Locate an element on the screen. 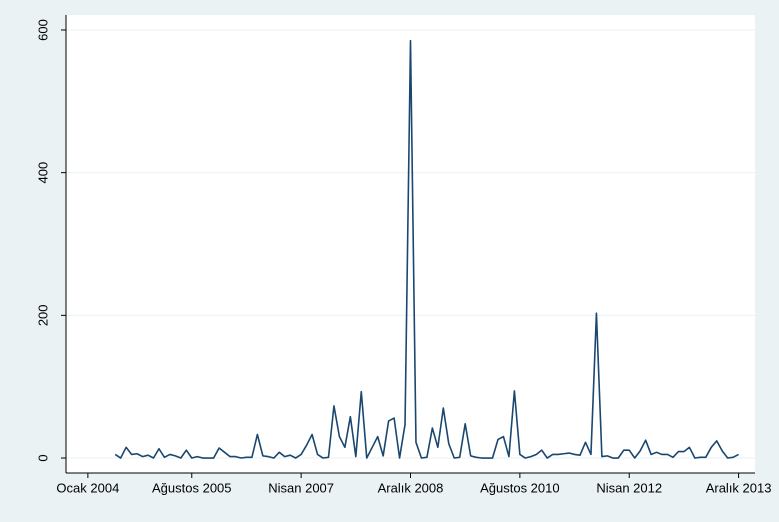 This screenshot has width=779, height=522. x-tick-label: Ağustos 2005 is located at coordinates (192, 487).